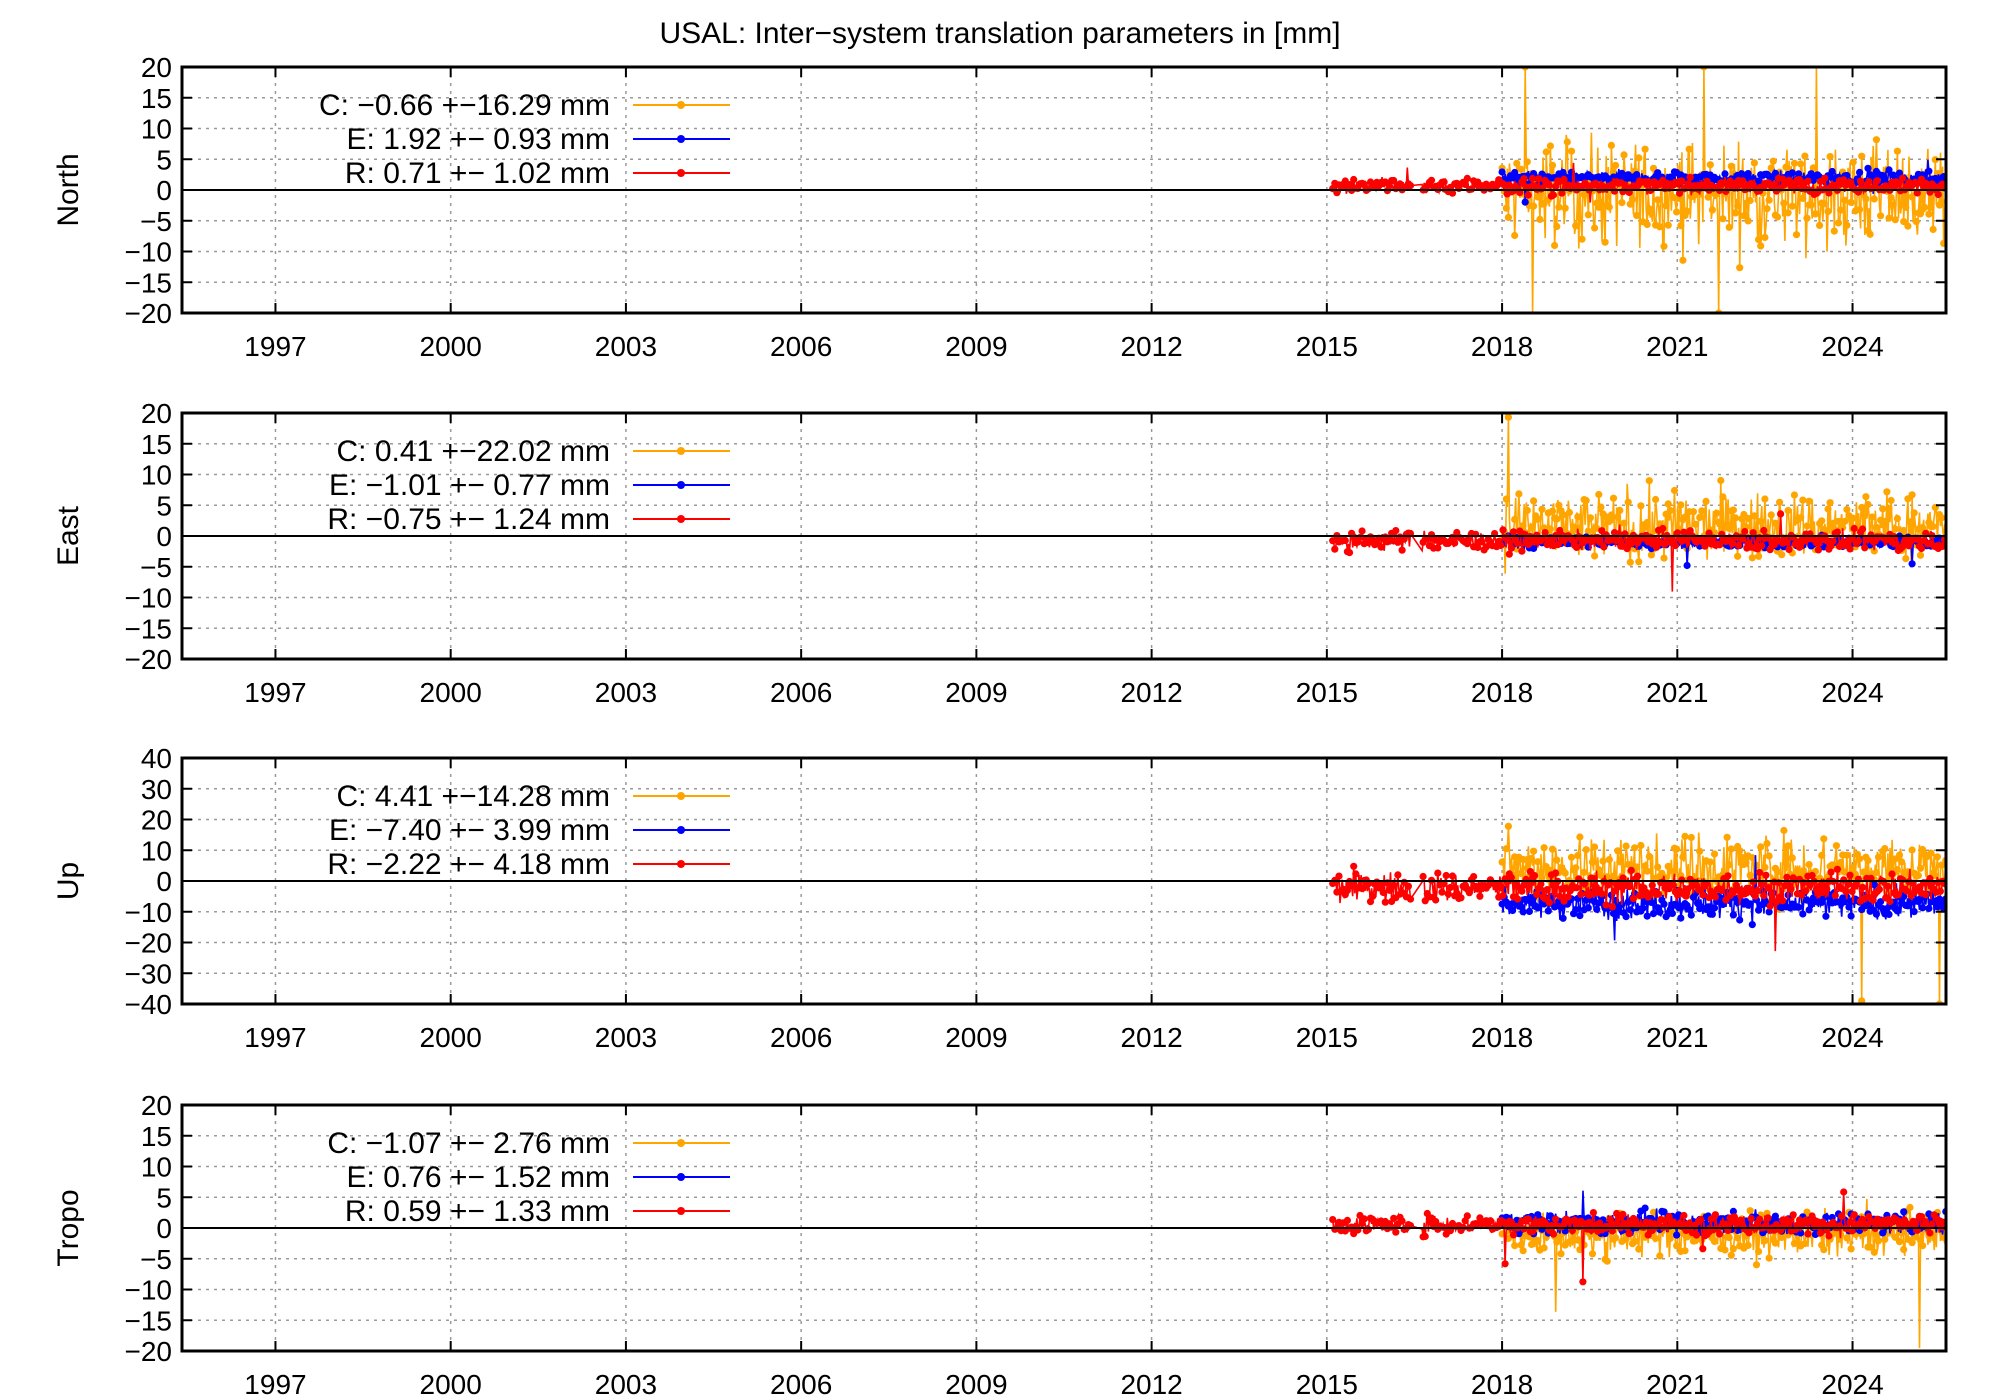 This screenshot has width=2000, height=1400. What do you see at coordinates (68, 1227) in the screenshot?
I see `y-axis-label: Tropo` at bounding box center [68, 1227].